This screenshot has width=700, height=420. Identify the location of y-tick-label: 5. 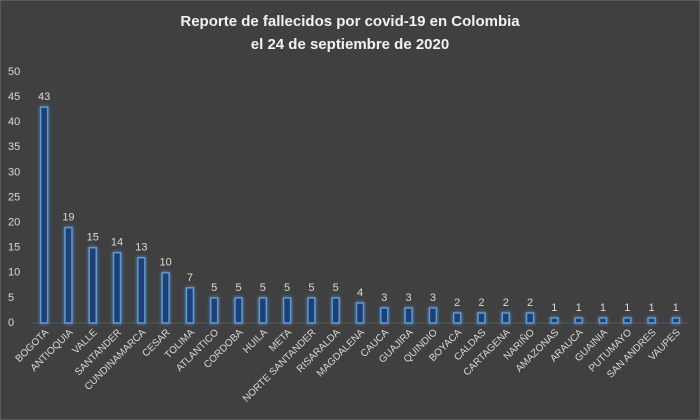
(11, 298).